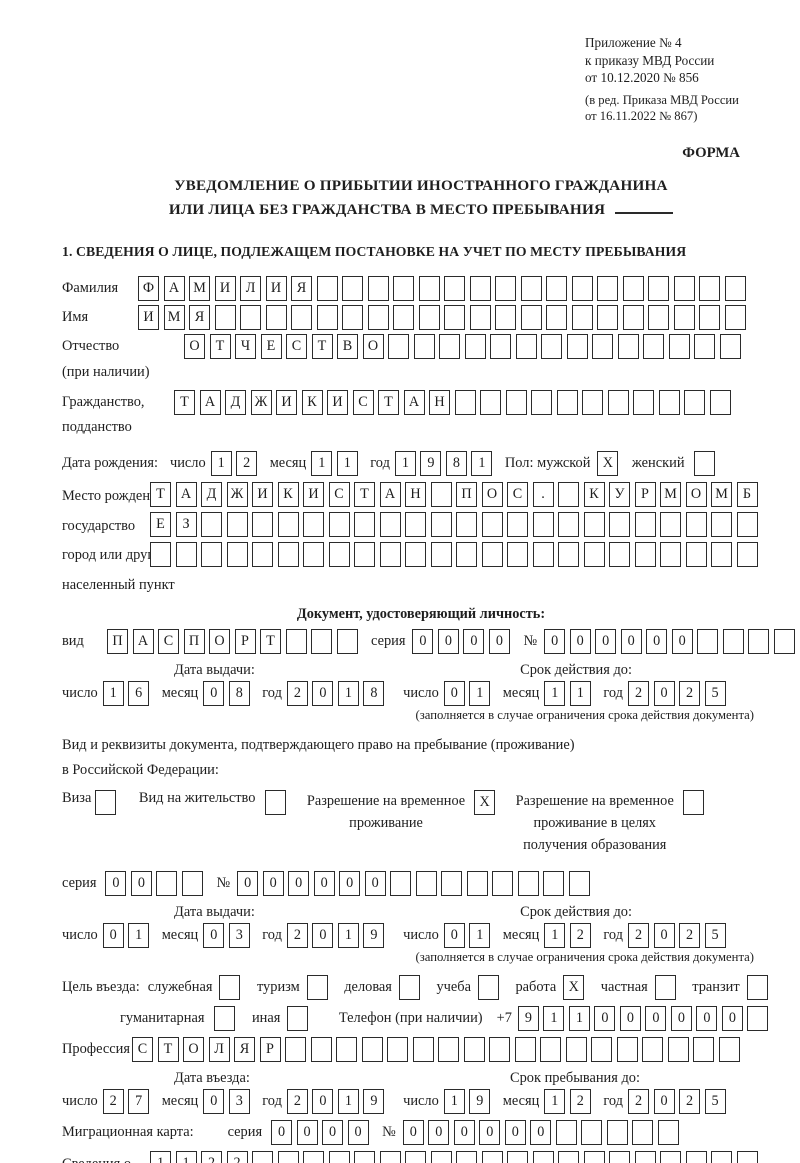 The width and height of the screenshot is (800, 1163). Describe the element at coordinates (747, 494) in the screenshot. I see `char-box: Б` at that location.